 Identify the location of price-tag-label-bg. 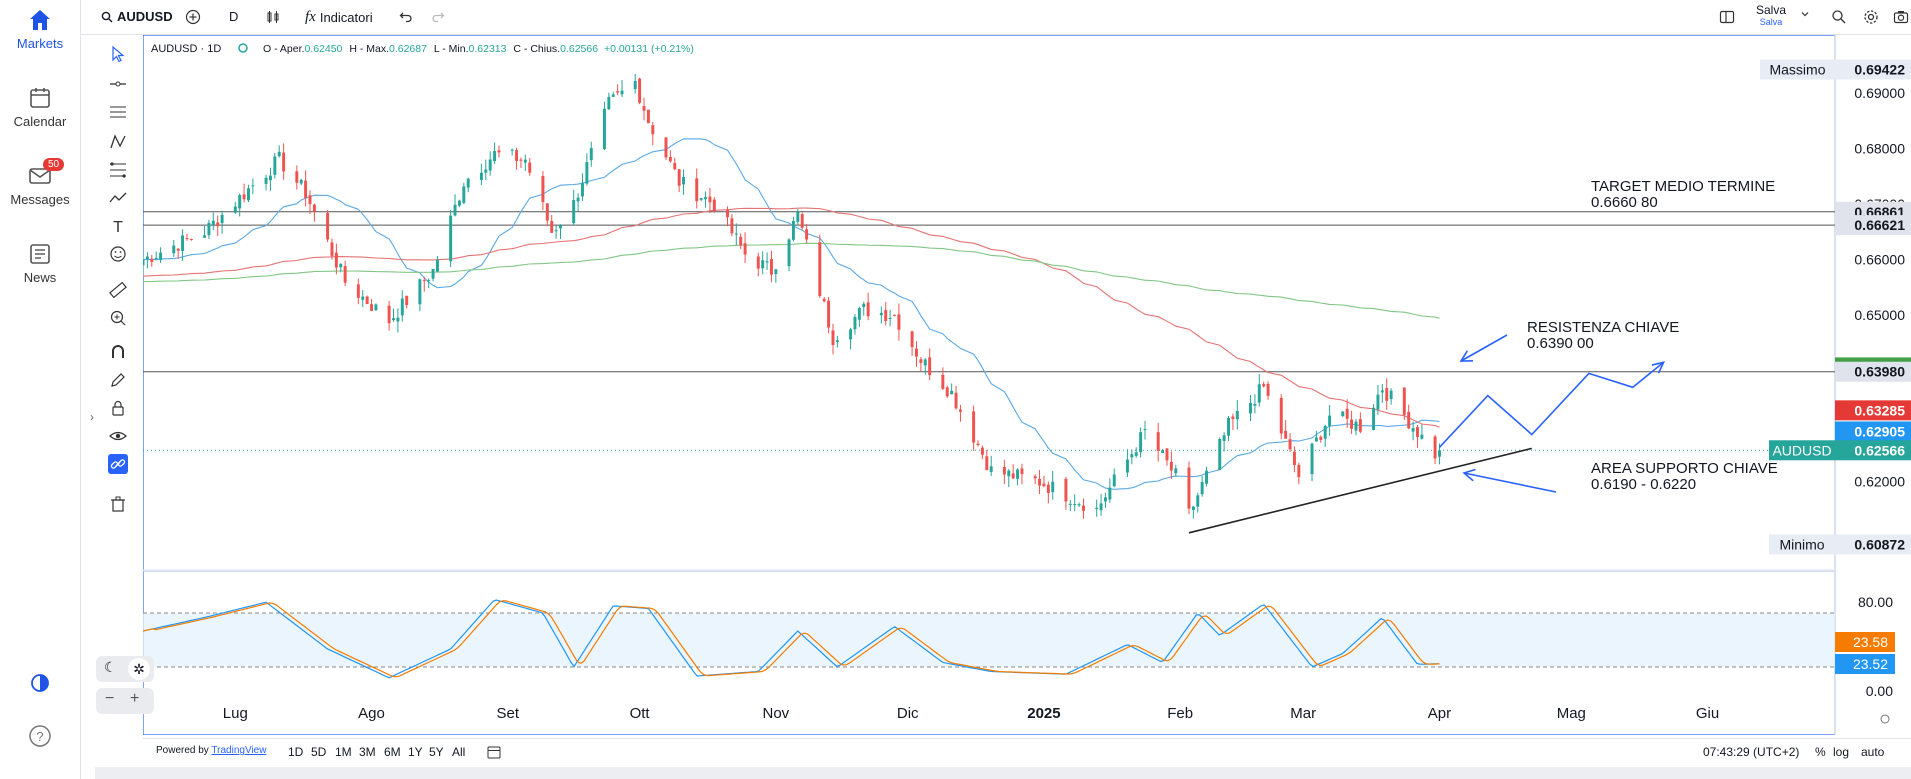
(1802, 544).